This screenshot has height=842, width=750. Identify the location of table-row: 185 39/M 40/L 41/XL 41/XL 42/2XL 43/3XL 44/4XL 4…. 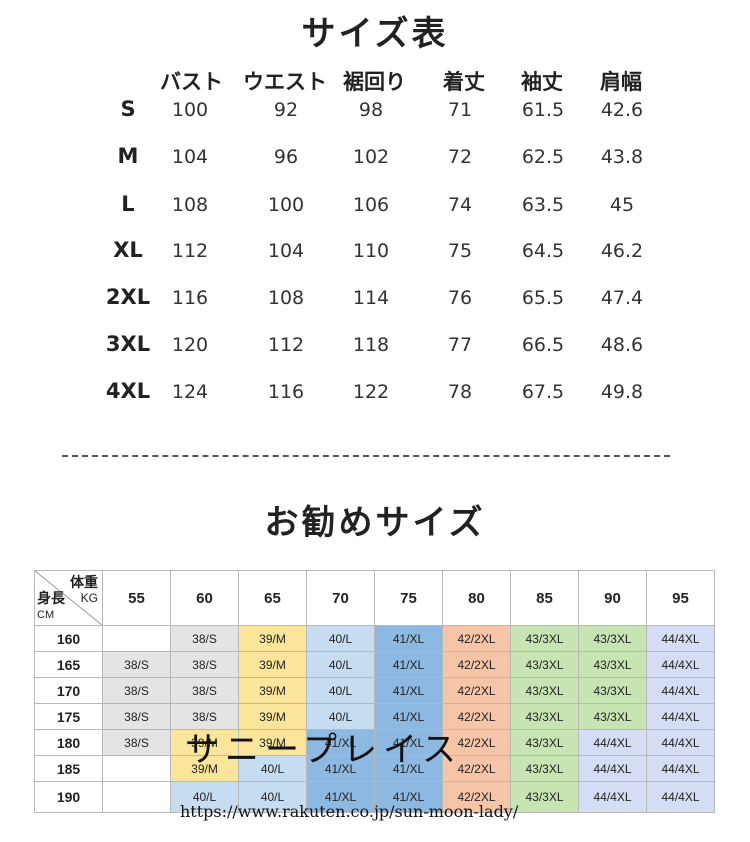
(374, 768).